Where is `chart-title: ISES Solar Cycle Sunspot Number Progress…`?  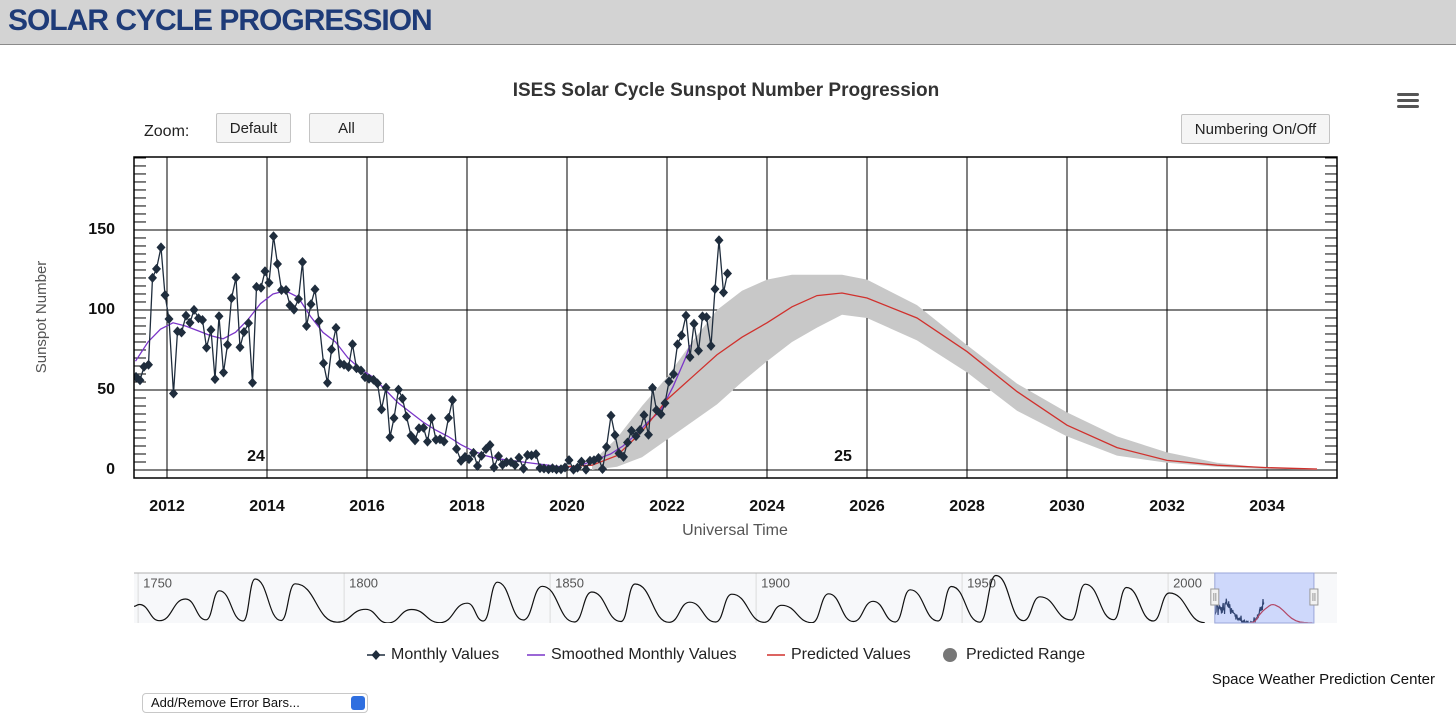 chart-title: ISES Solar Cycle Sunspot Number Progress… is located at coordinates (726, 90).